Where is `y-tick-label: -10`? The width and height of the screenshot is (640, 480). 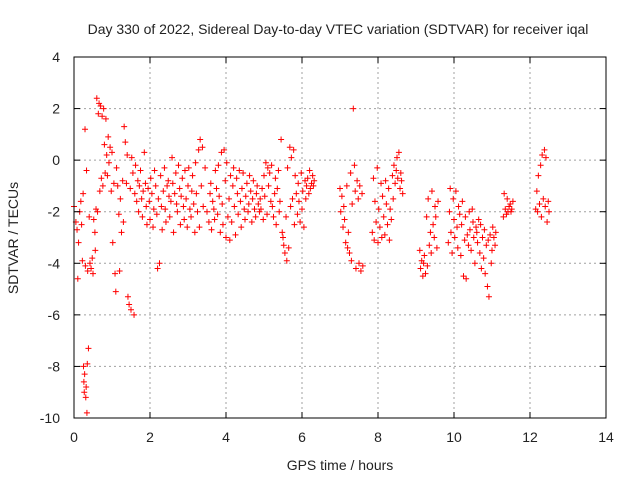 y-tick-label: -10 is located at coordinates (50, 418).